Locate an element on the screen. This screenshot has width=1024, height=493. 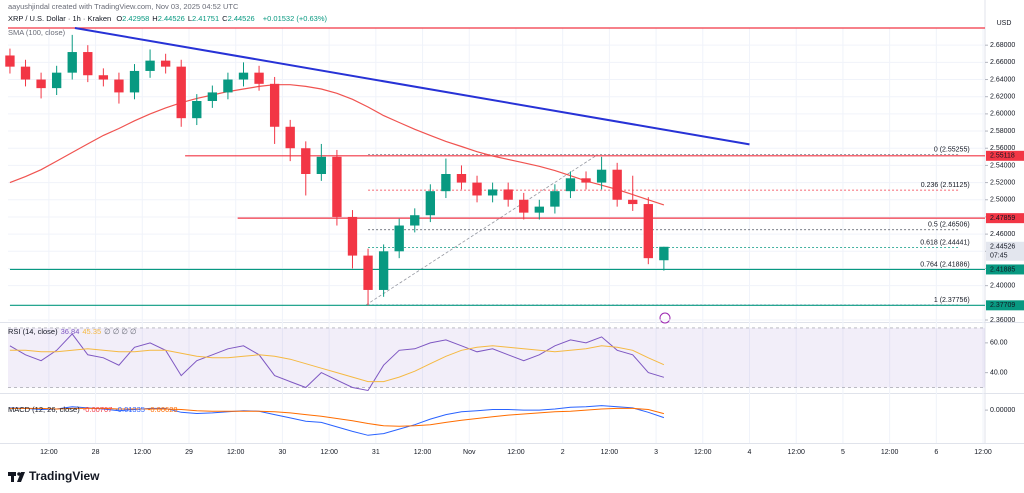
y-tick-label: 0.00000 is located at coordinates (1002, 410).